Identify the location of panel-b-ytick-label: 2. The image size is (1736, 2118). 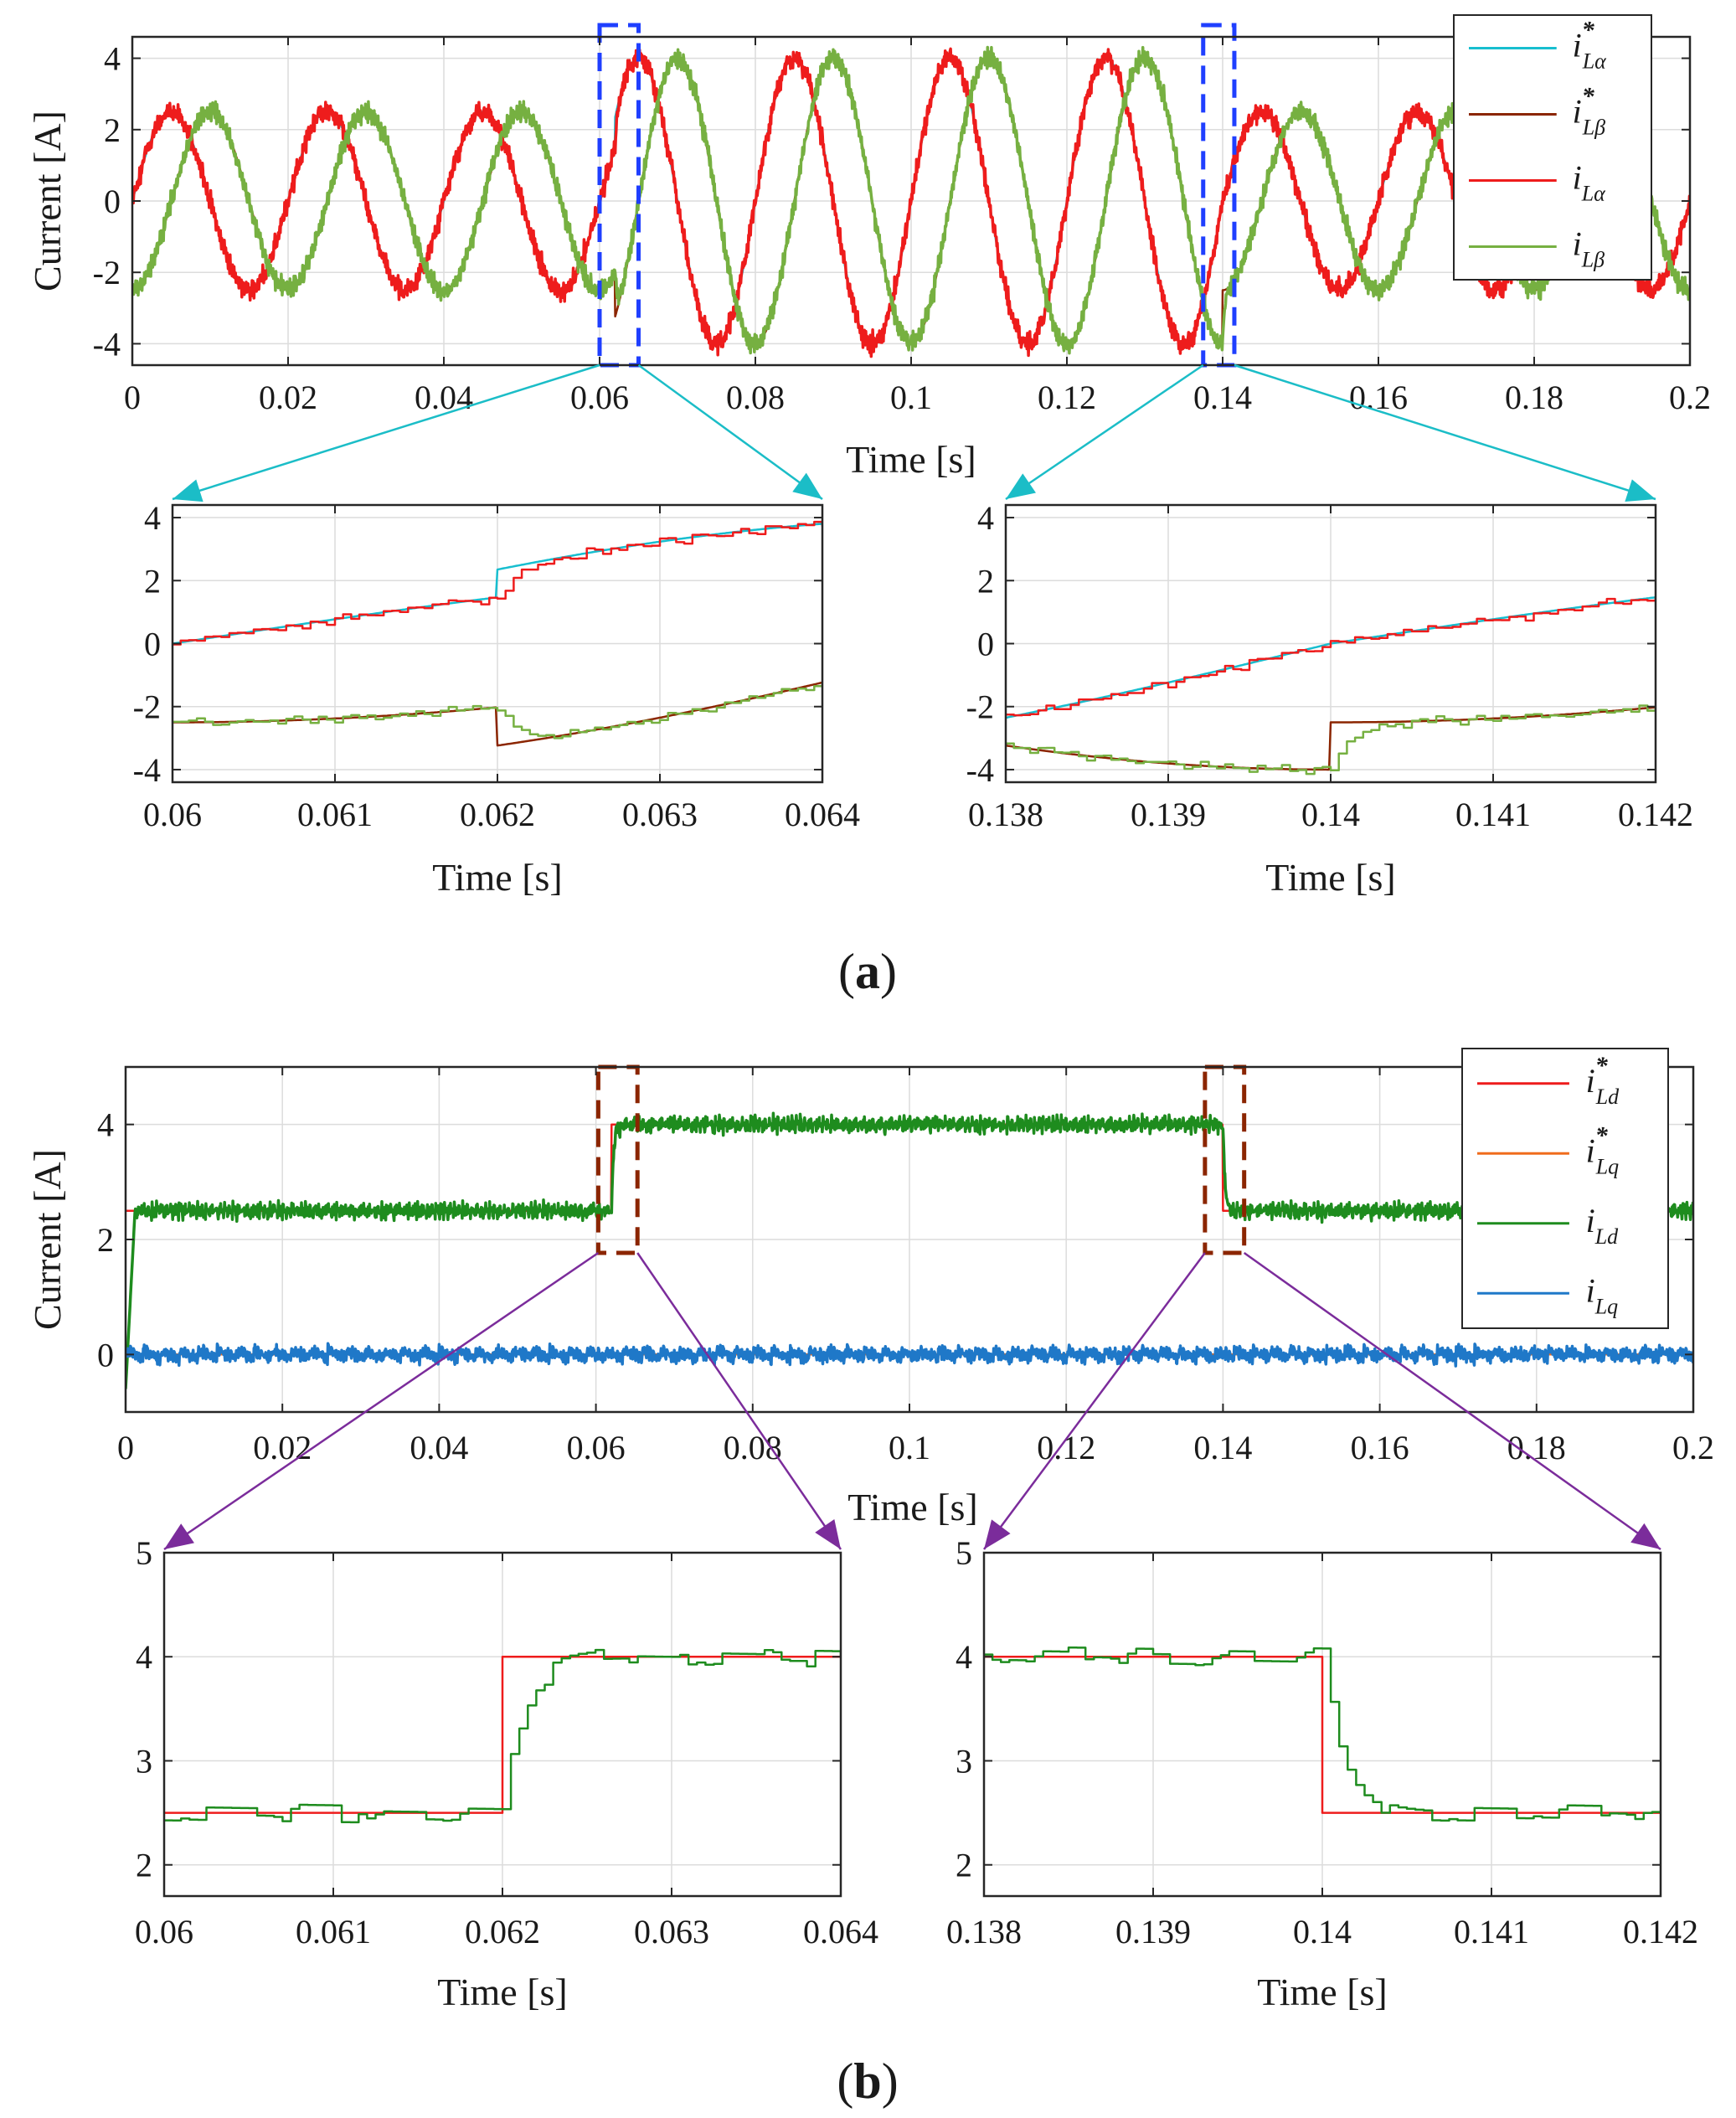
(105, 1240).